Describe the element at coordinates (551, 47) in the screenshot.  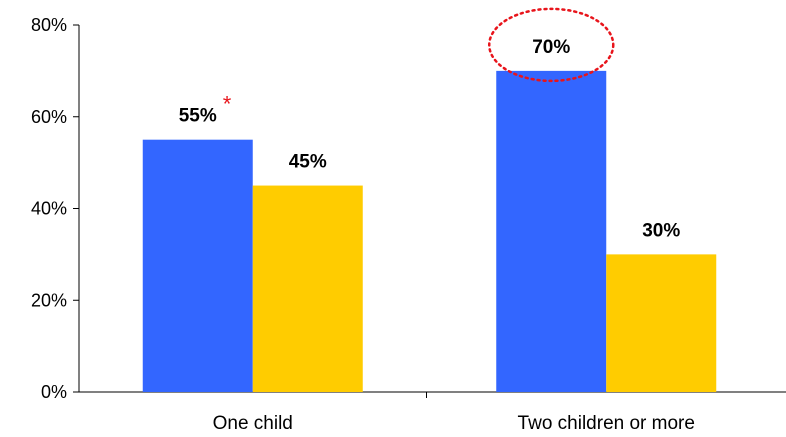
I see `data-label-1-0: 70%` at that location.